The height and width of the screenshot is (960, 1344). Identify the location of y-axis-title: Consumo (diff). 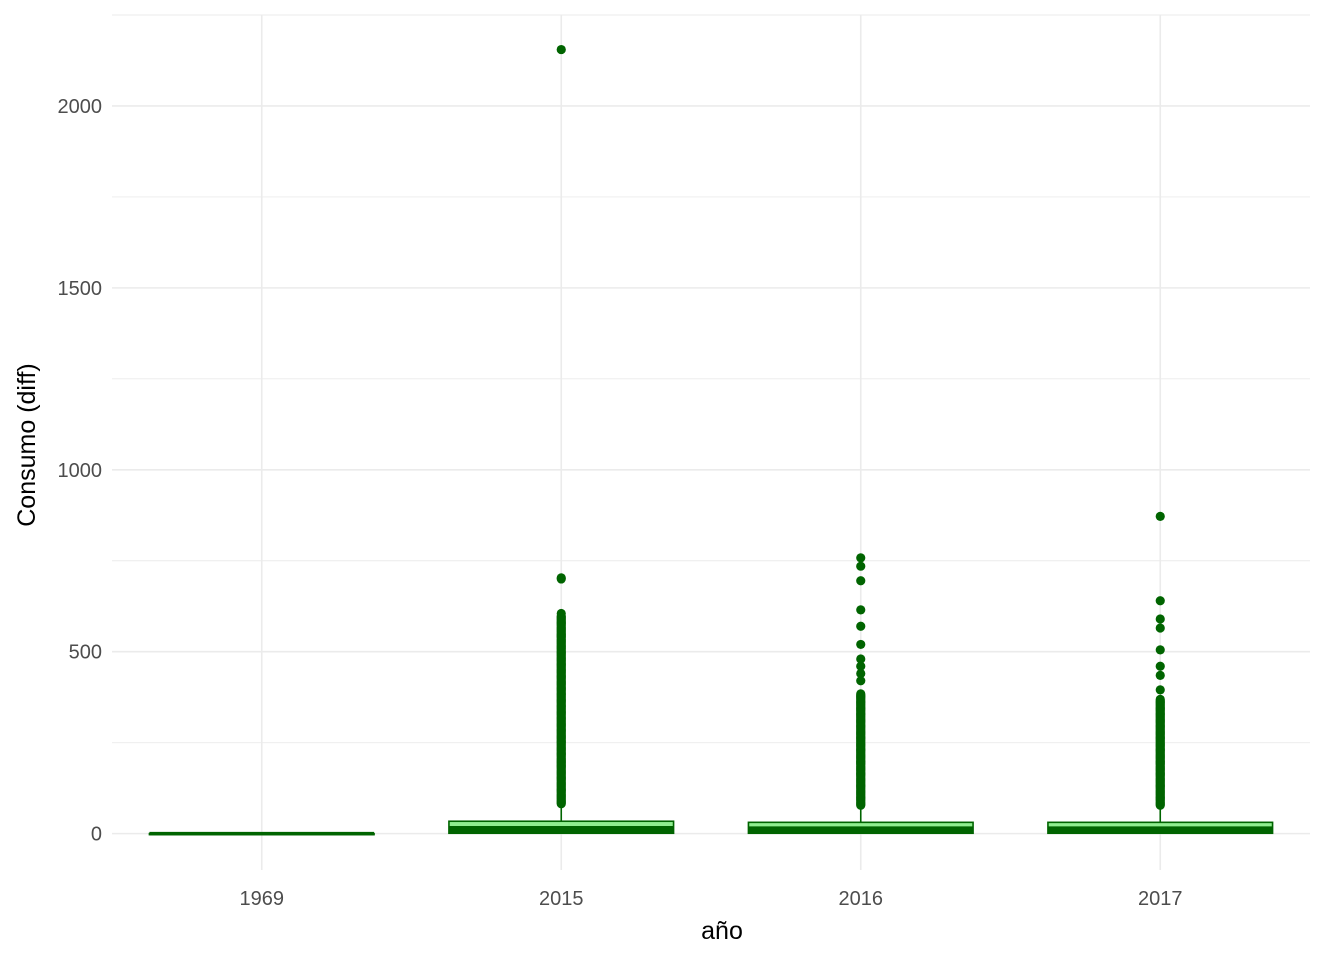
(27, 445).